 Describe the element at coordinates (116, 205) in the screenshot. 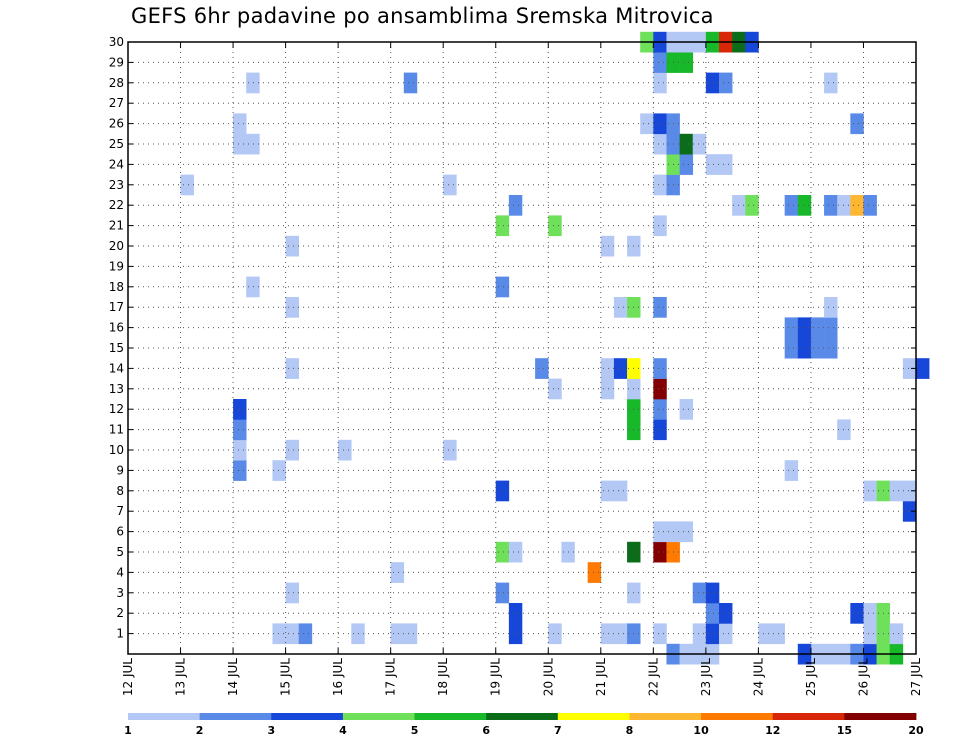

I see `y-tick-label: 22` at that location.